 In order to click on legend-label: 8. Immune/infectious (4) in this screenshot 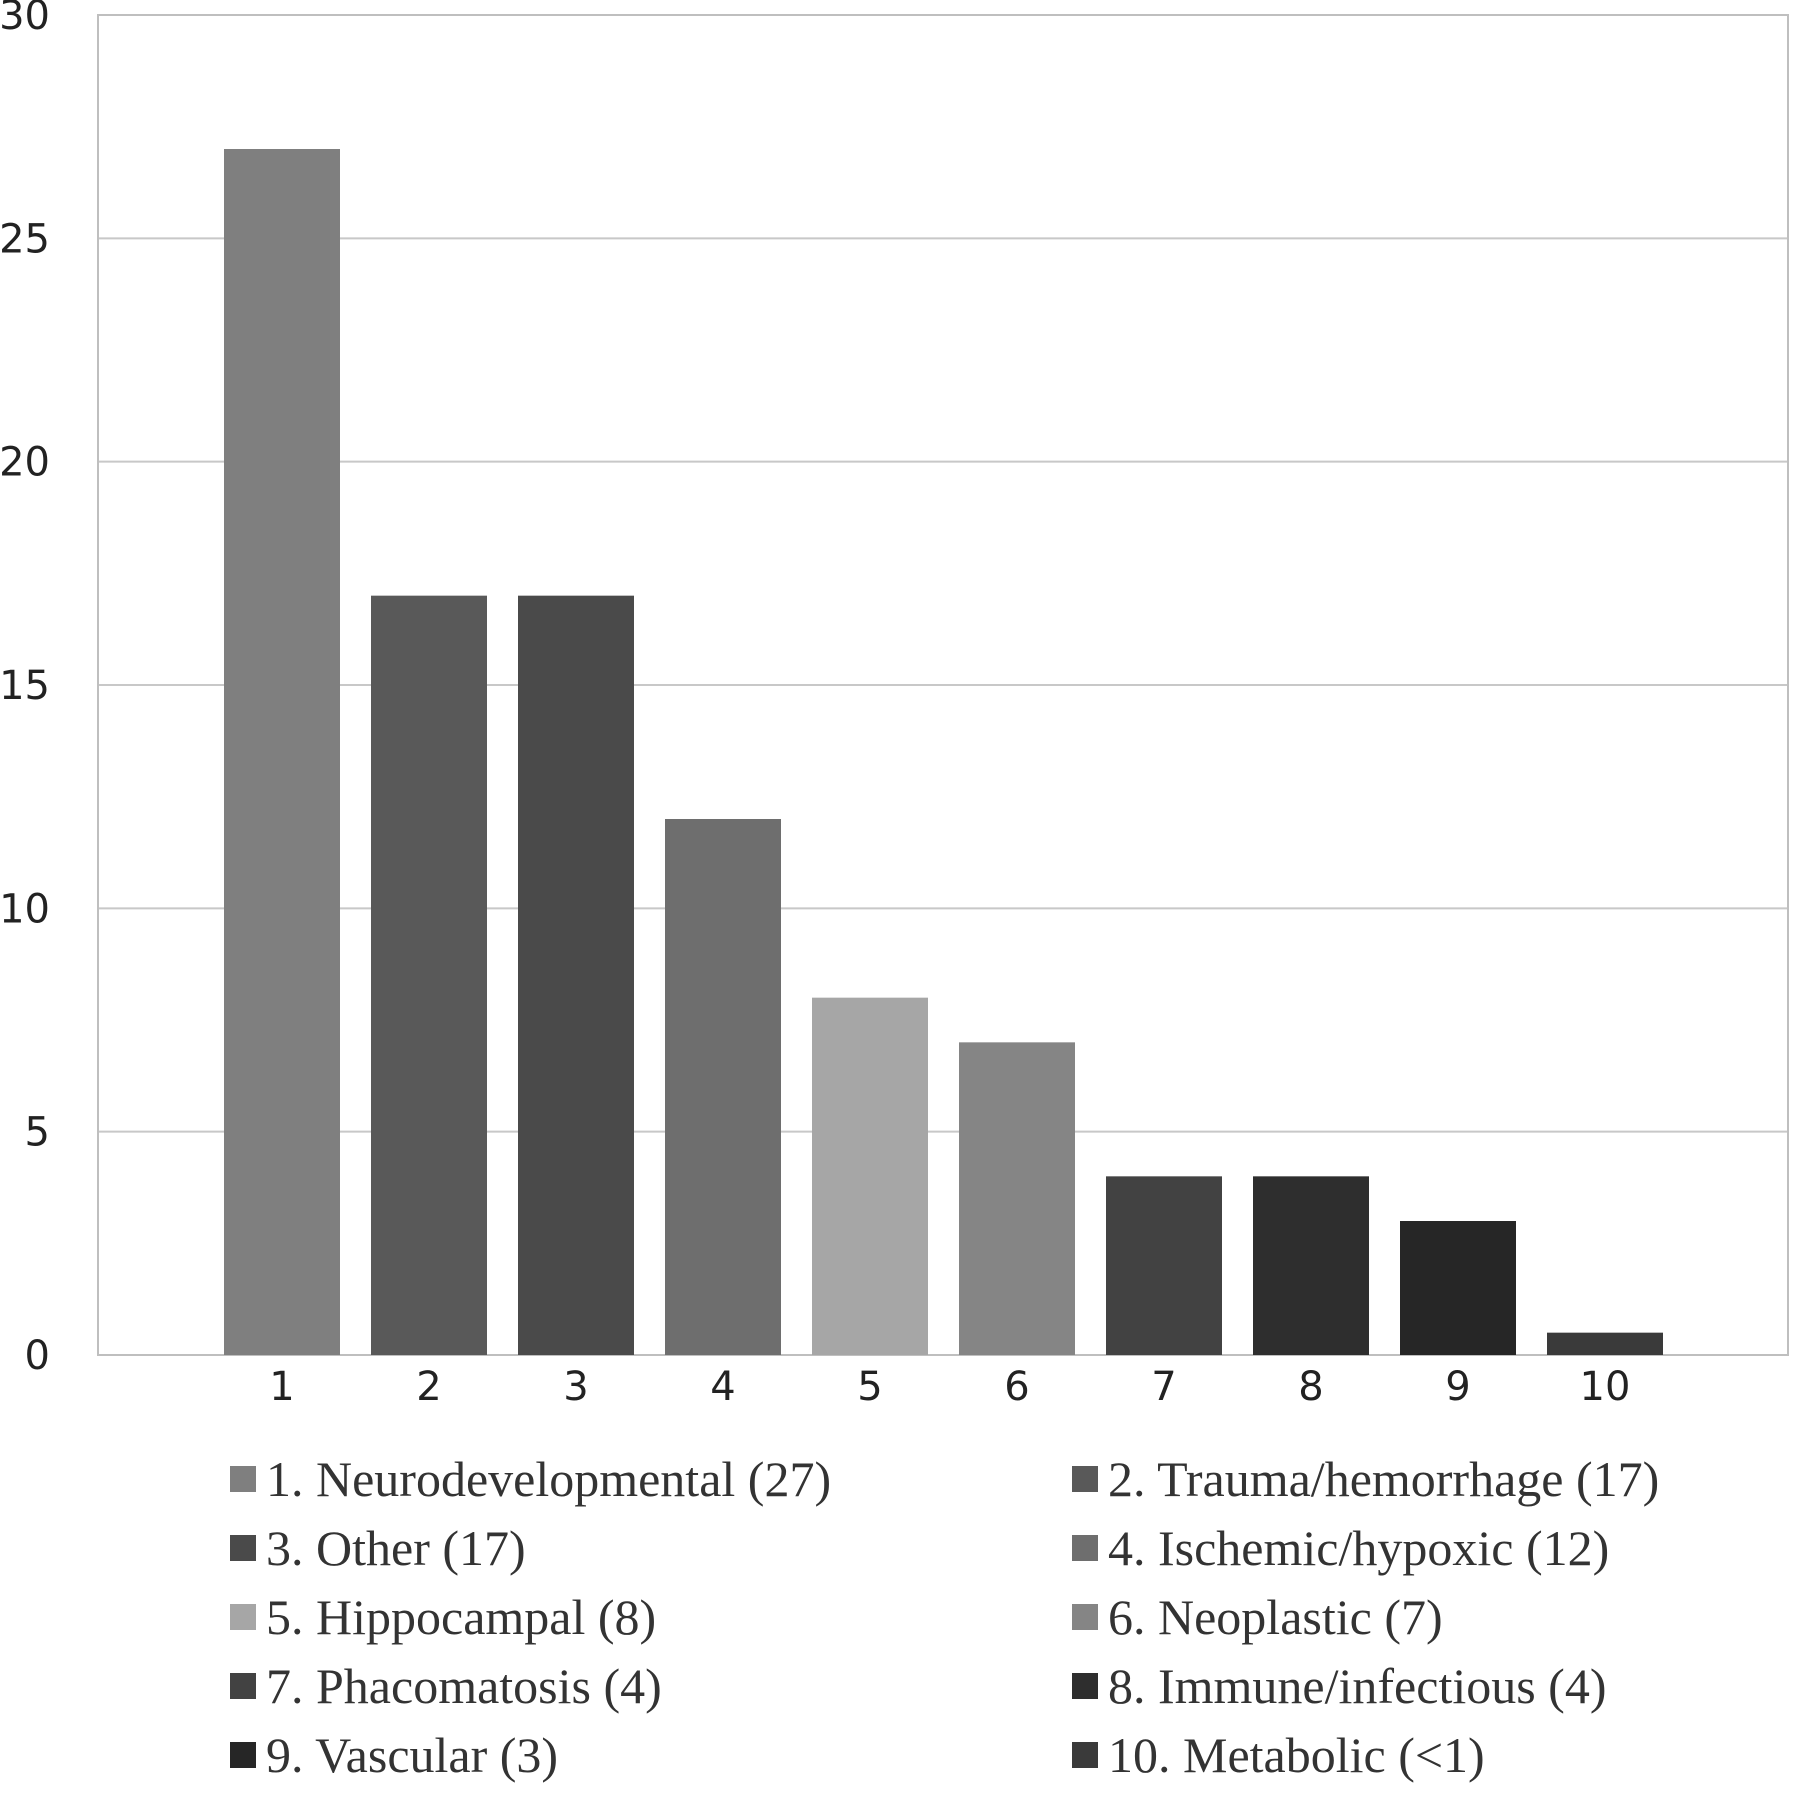, I will do `click(1357, 1686)`.